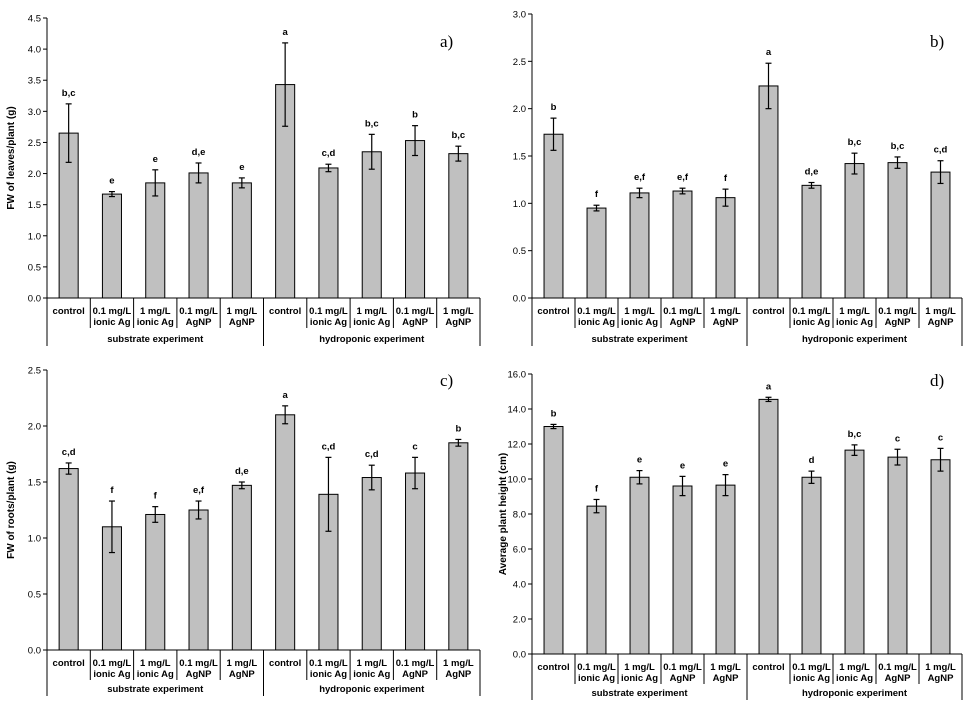 The image size is (977, 715). Describe the element at coordinates (446, 380) in the screenshot. I see `panel-label: c)` at that location.